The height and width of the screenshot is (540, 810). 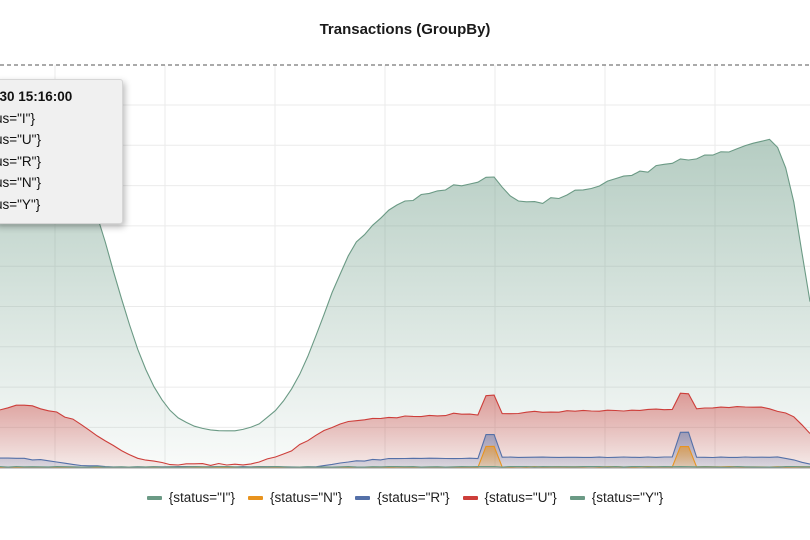 I want to click on legend-item-status-r: {status="R"}, so click(x=402, y=497).